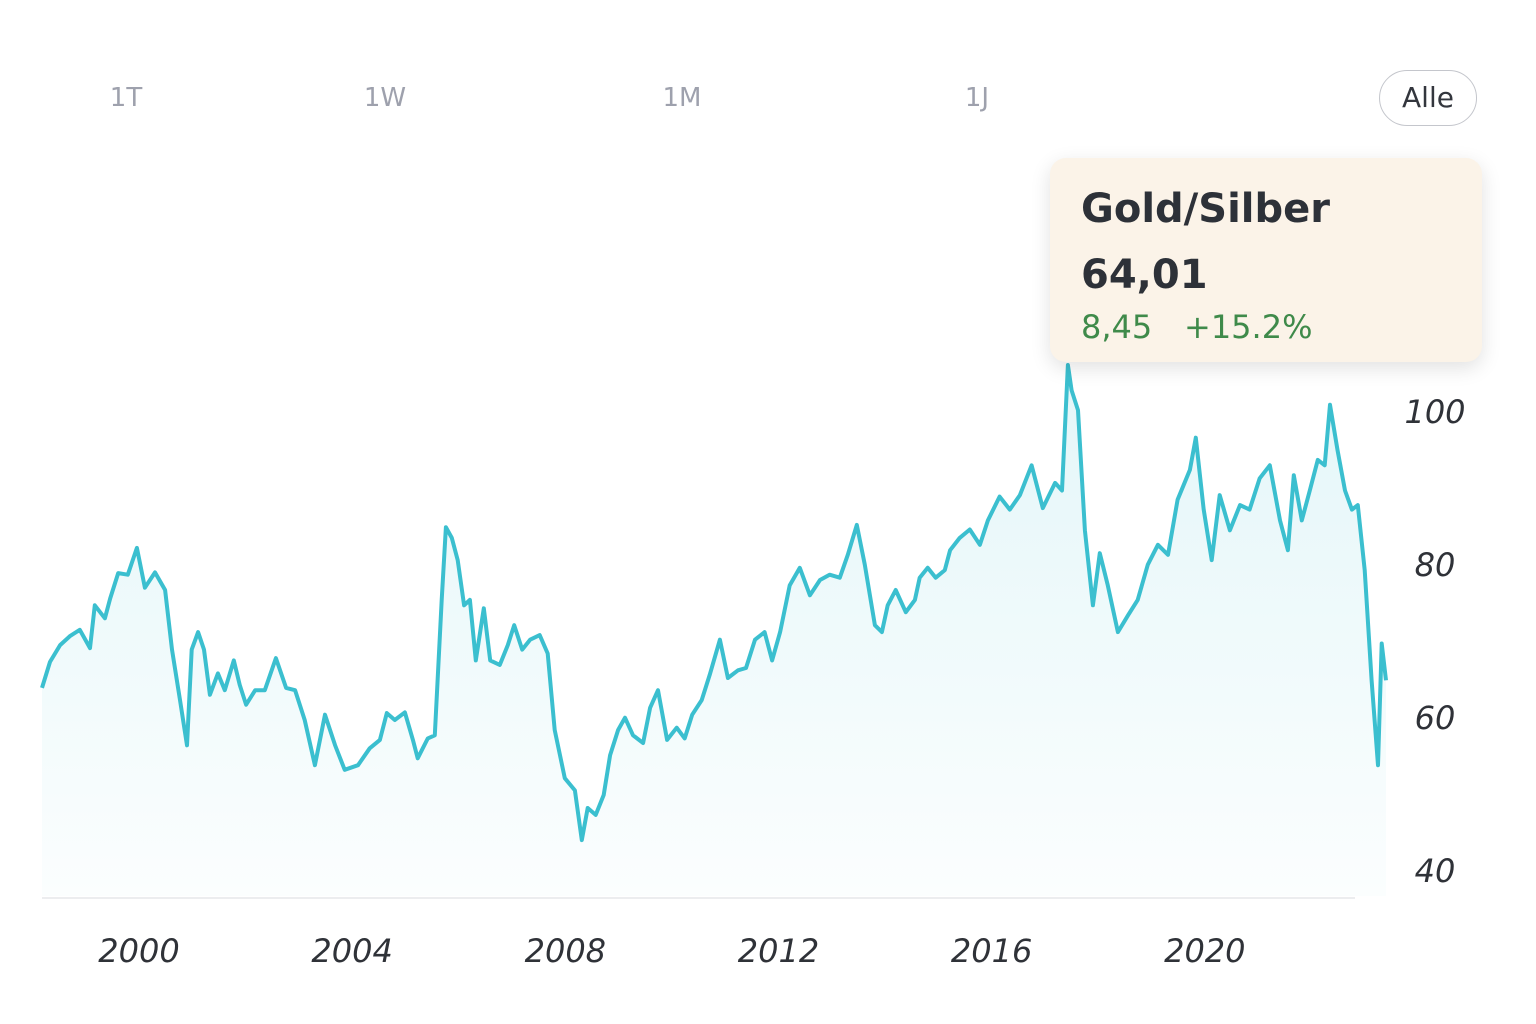  What do you see at coordinates (977, 98) in the screenshot?
I see `range-tab: 1J` at bounding box center [977, 98].